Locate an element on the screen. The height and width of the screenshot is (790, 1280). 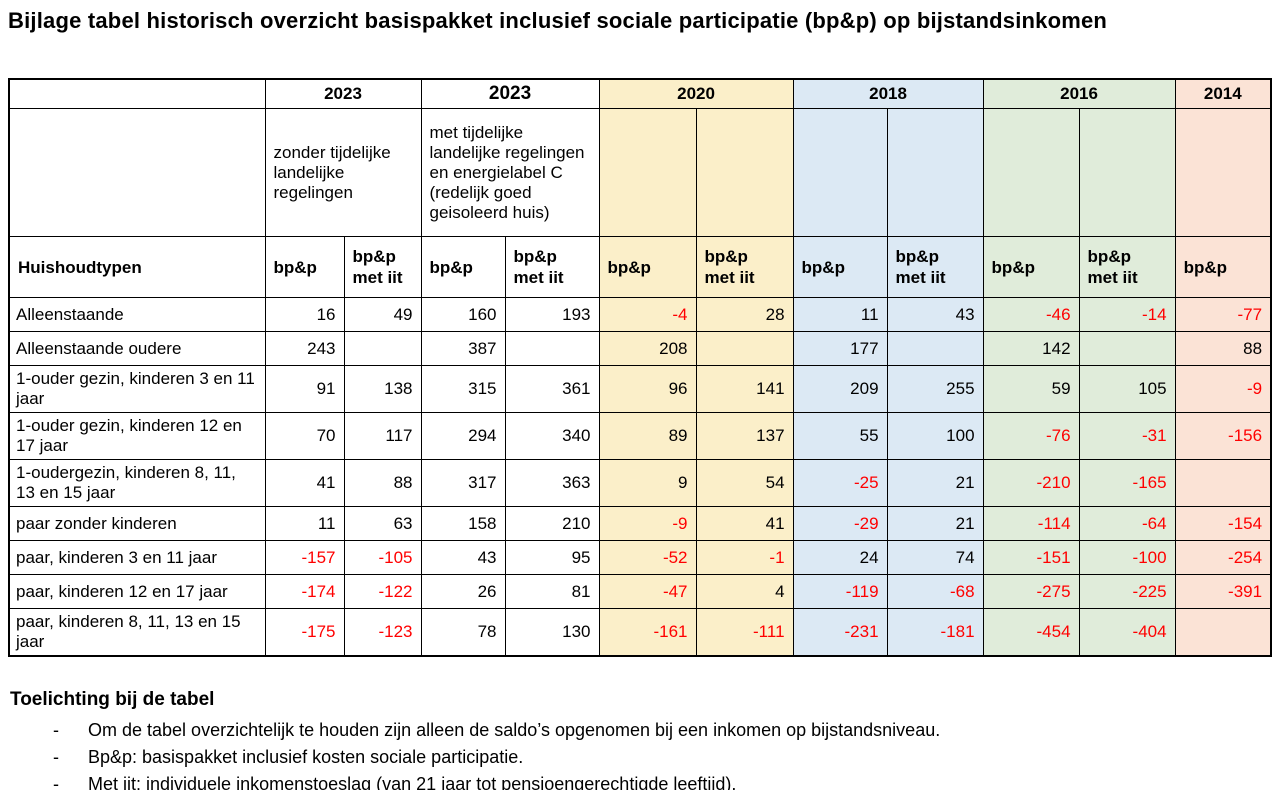
value-cell: 59 is located at coordinates (1031, 389).